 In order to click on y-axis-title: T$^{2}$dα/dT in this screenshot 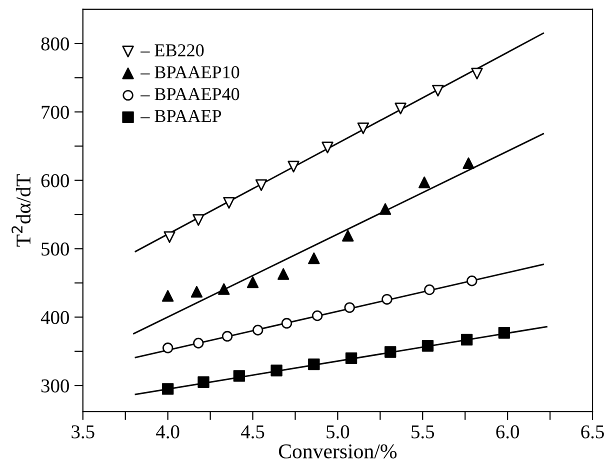, I will do `click(21, 210)`.